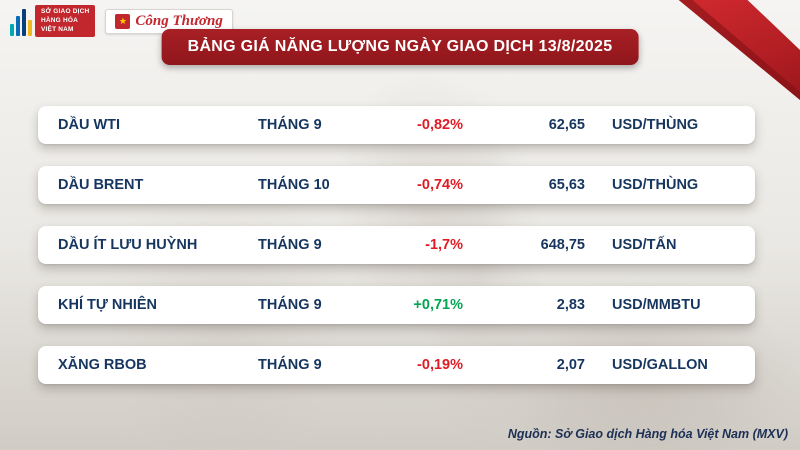 This screenshot has height=450, width=800. I want to click on congthuong-logo-text: Công Thương, so click(179, 20).